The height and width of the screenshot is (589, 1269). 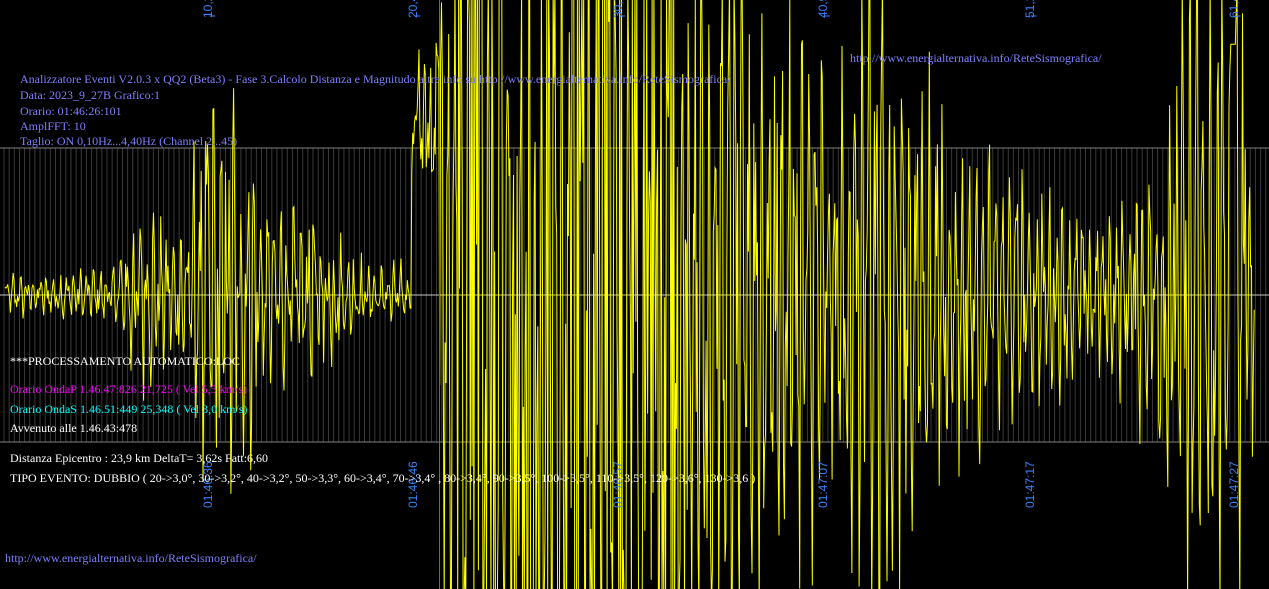 I want to click on bottom-tick-label: 01:47:27, so click(x=1233, y=484).